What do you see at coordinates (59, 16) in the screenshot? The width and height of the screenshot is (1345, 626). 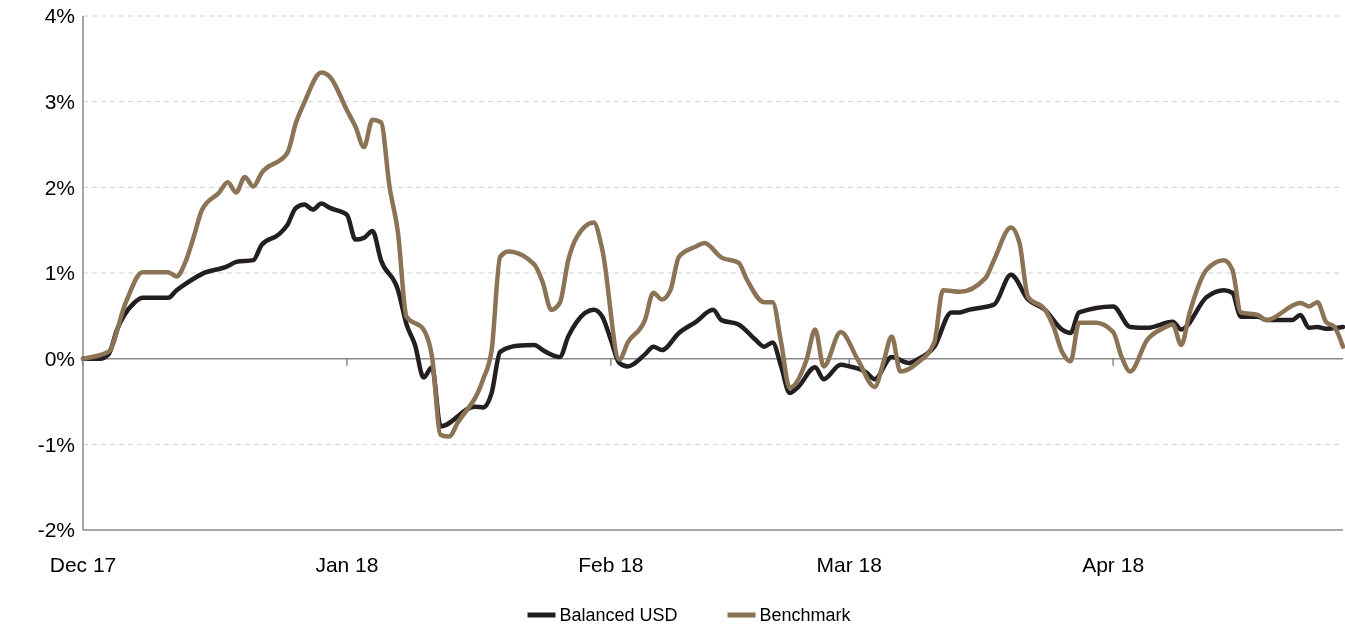 I see `y-tick-label: 4%` at bounding box center [59, 16].